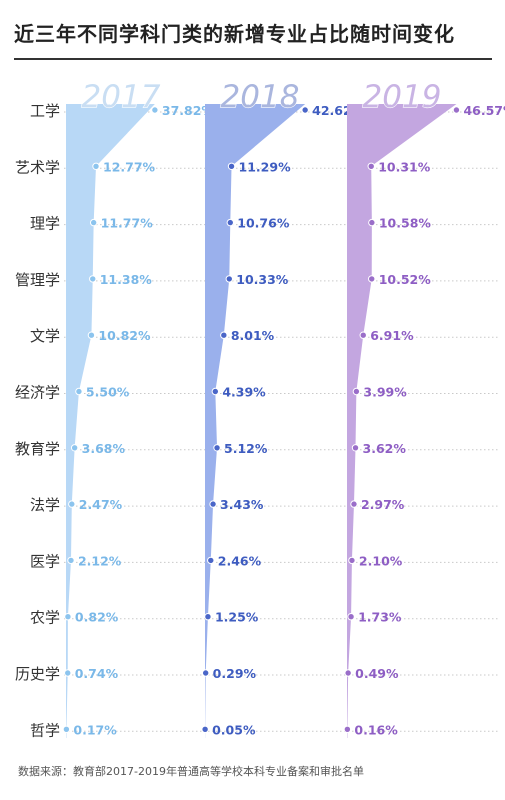  Describe the element at coordinates (97, 617) in the screenshot. I see `data-label: 0.82%` at that location.